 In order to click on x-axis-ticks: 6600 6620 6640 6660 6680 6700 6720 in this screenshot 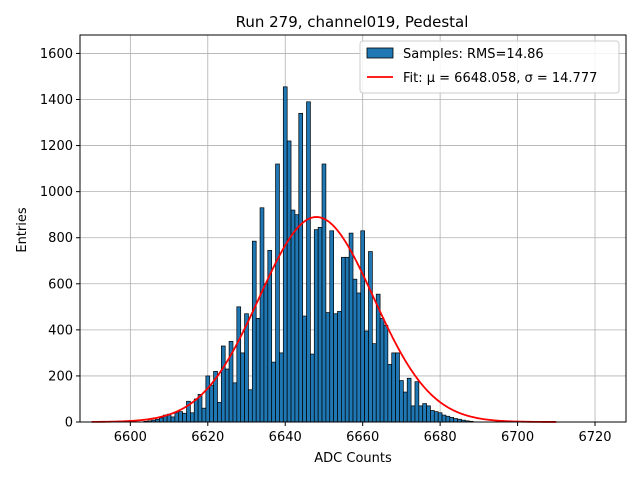, I will do `click(363, 433)`.